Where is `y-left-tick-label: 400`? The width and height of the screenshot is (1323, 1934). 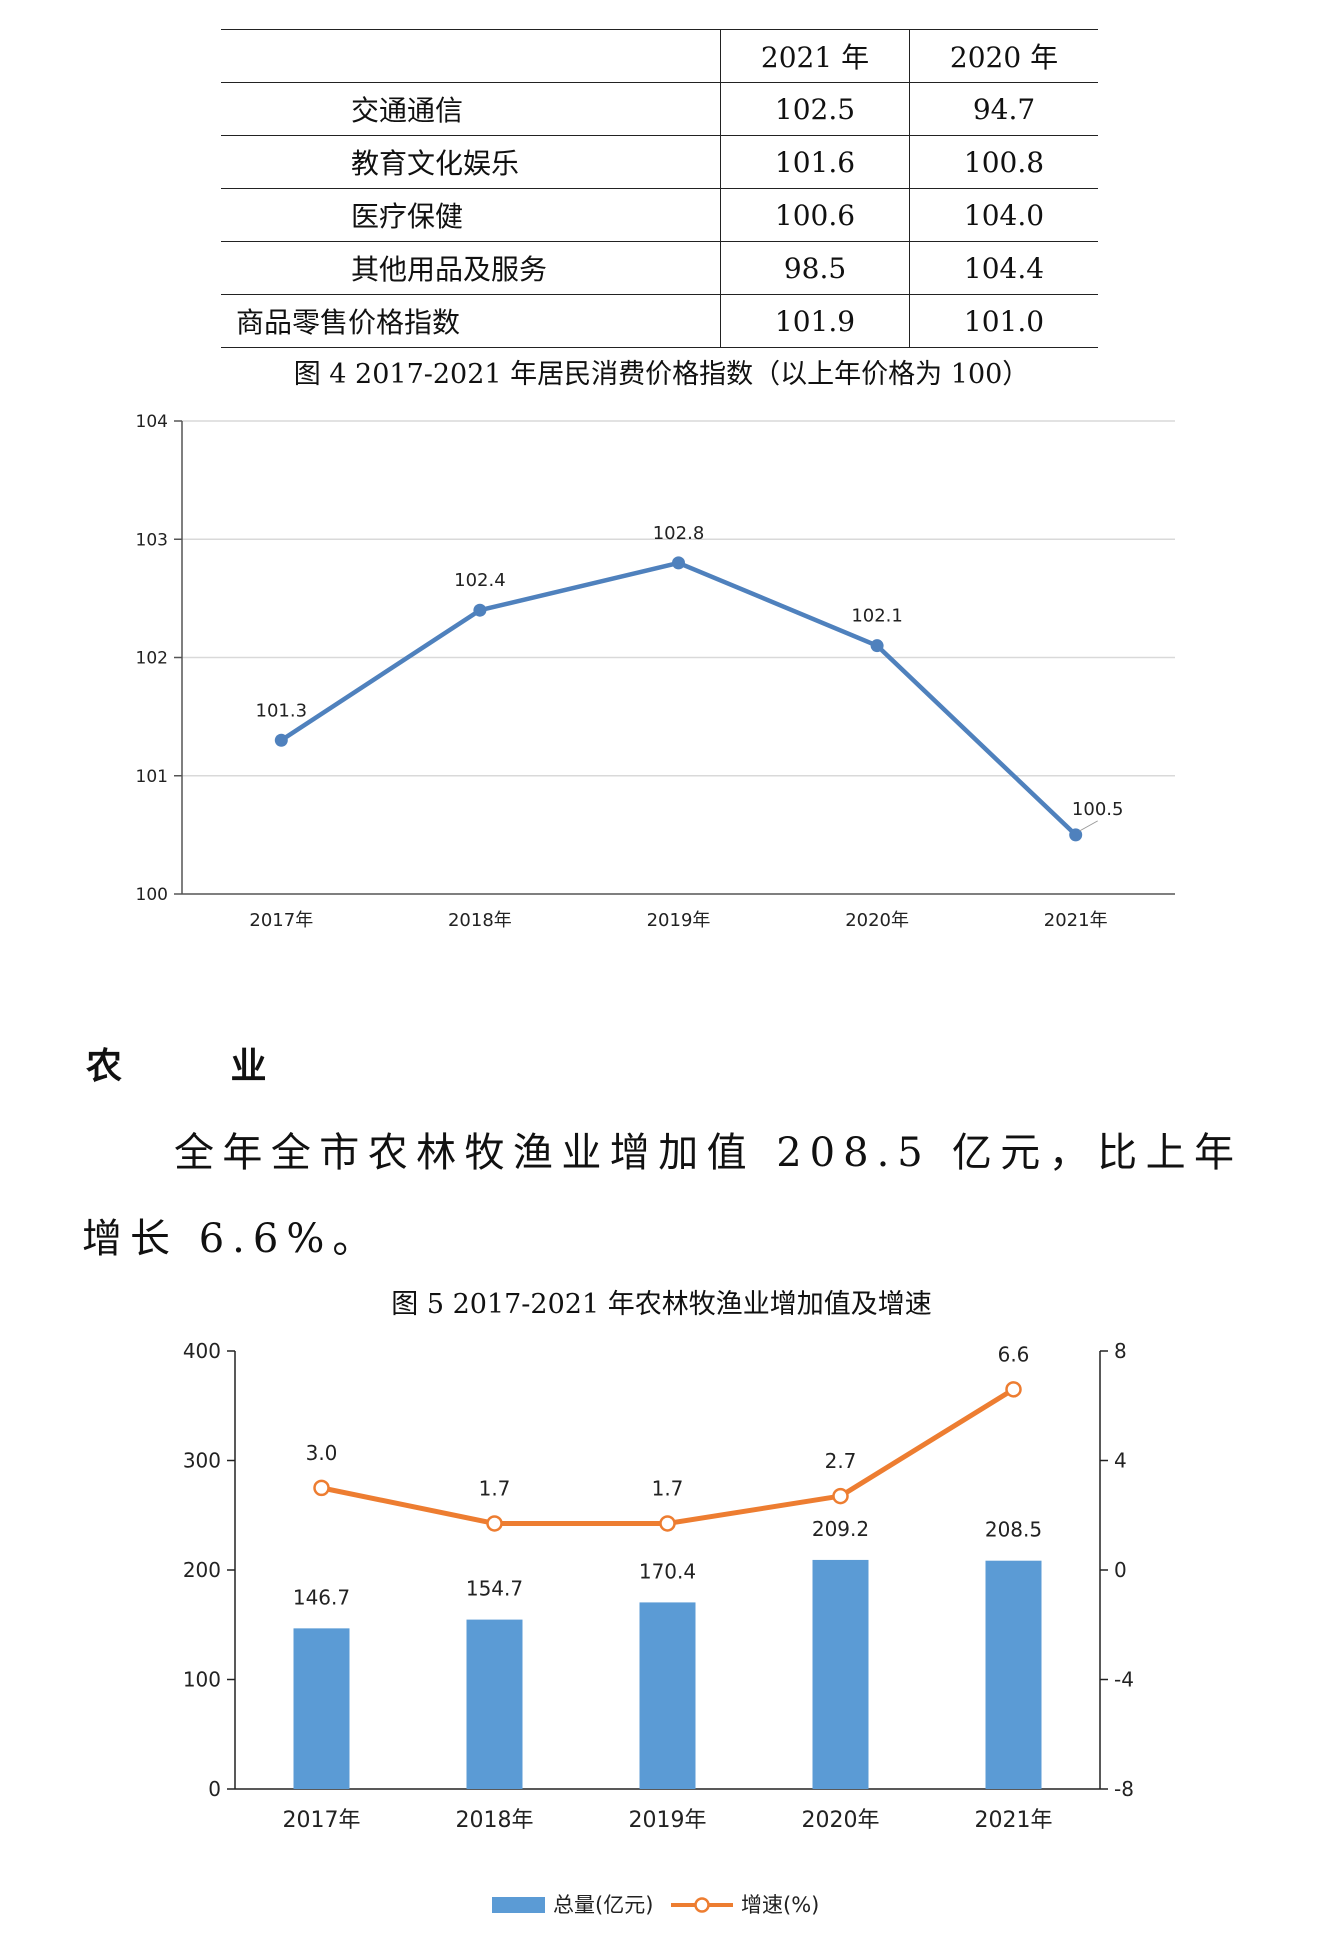
y-left-tick-label: 400 is located at coordinates (202, 1351).